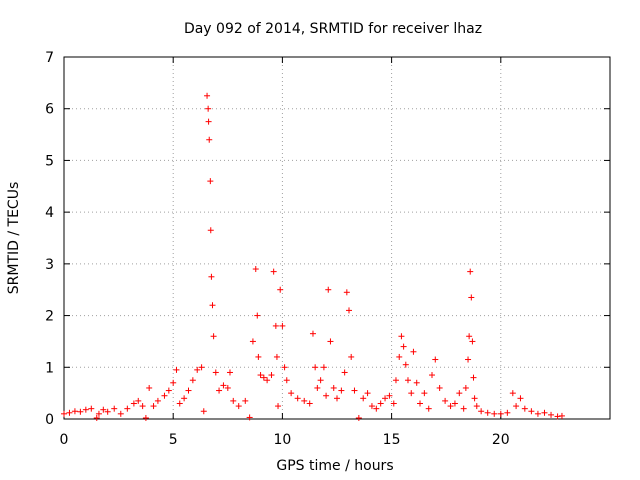 The height and width of the screenshot is (480, 640). Describe the element at coordinates (49, 110) in the screenshot. I see `y-tick-label: 6` at that location.